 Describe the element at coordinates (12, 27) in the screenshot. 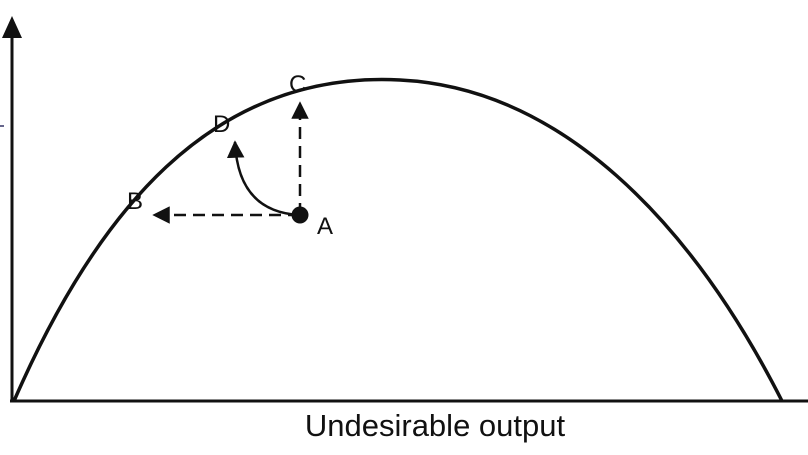

I see `y-axis-arrow-icon` at that location.